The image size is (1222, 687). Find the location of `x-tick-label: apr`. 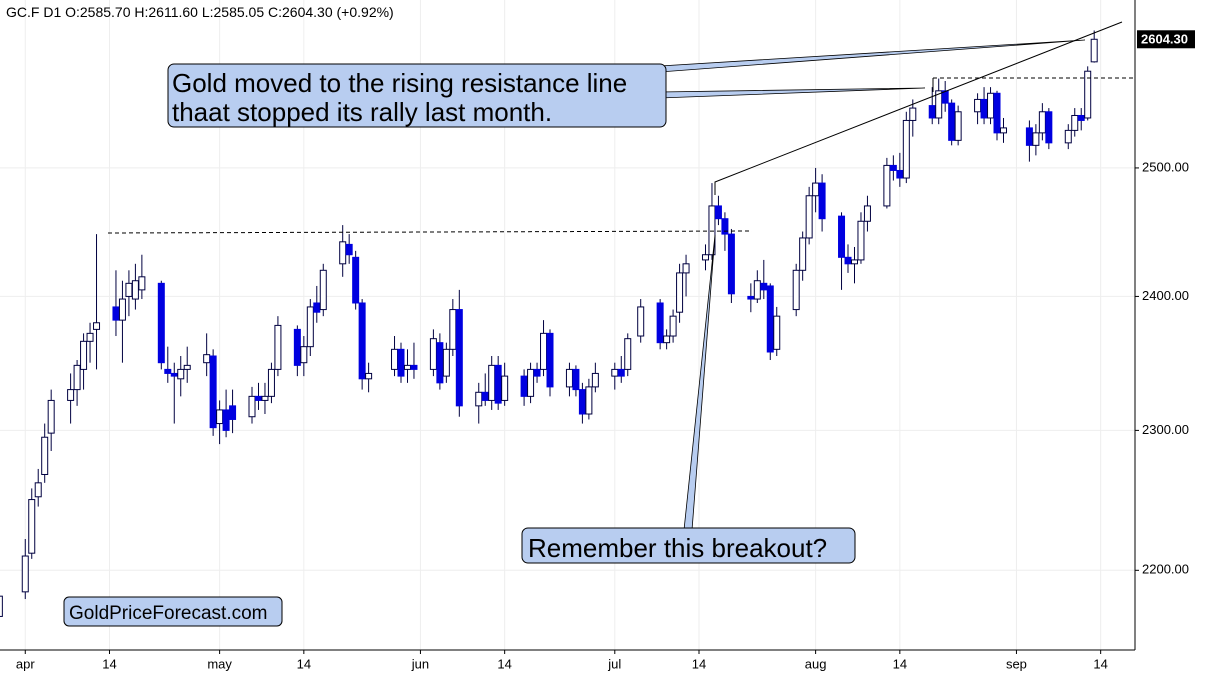

x-tick-label: apr is located at coordinates (25, 663).